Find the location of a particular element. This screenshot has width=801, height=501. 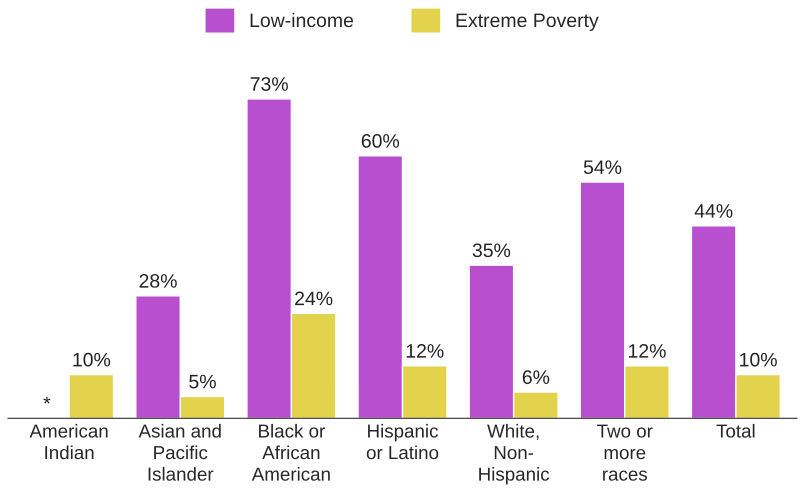

data-label: 5% is located at coordinates (202, 381).